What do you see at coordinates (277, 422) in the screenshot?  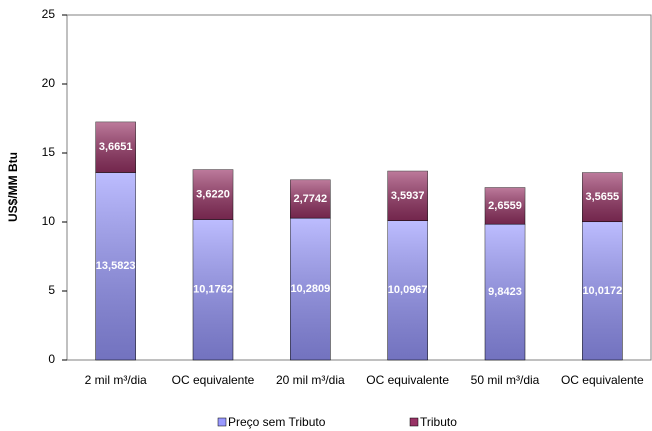 I see `legend-label: Preço sem Tributo` at bounding box center [277, 422].